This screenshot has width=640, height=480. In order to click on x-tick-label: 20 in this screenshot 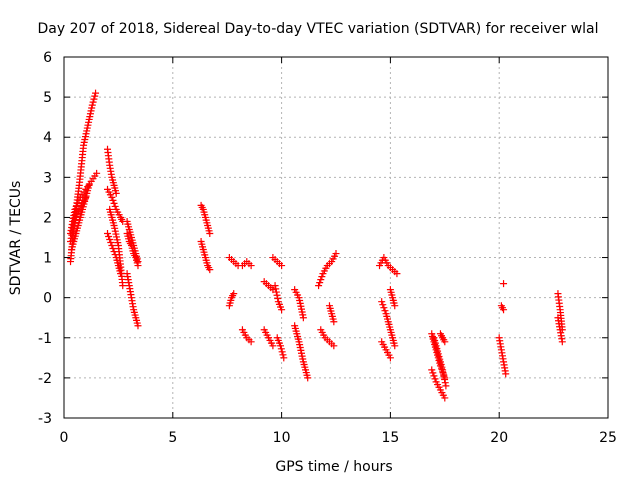, I will do `click(499, 438)`.